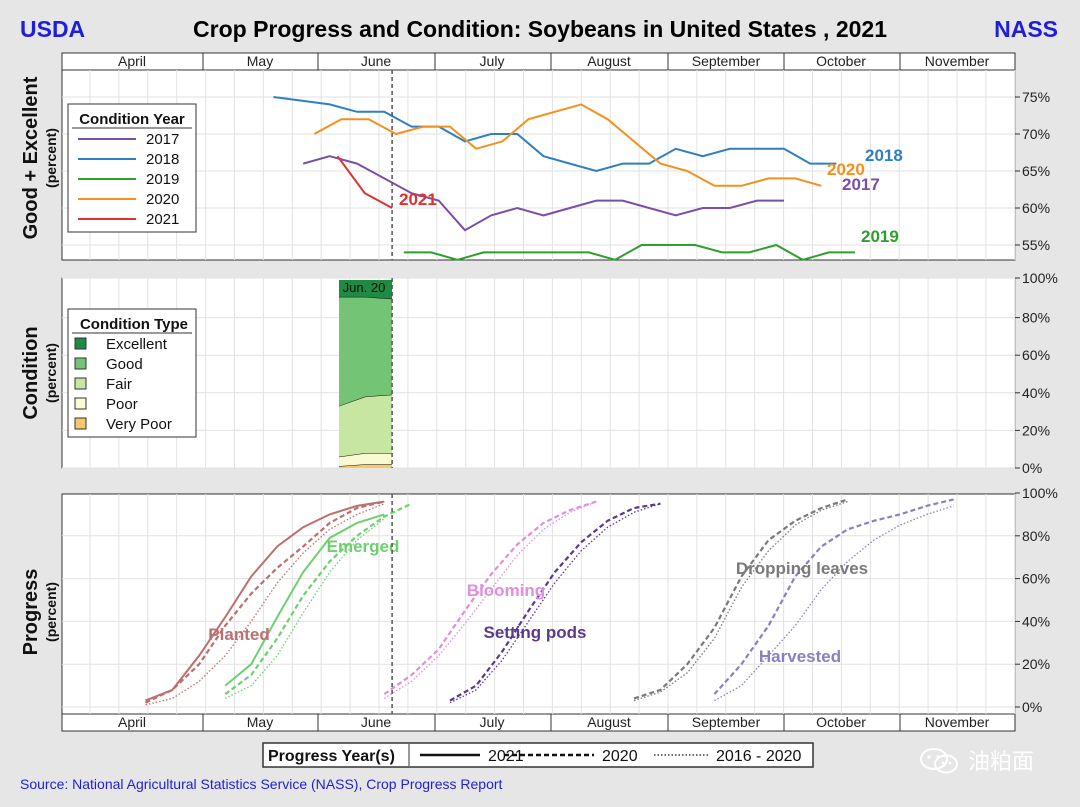 The image size is (1080, 807). What do you see at coordinates (880, 236) in the screenshot?
I see `ge-end-label-2019: 2019` at bounding box center [880, 236].